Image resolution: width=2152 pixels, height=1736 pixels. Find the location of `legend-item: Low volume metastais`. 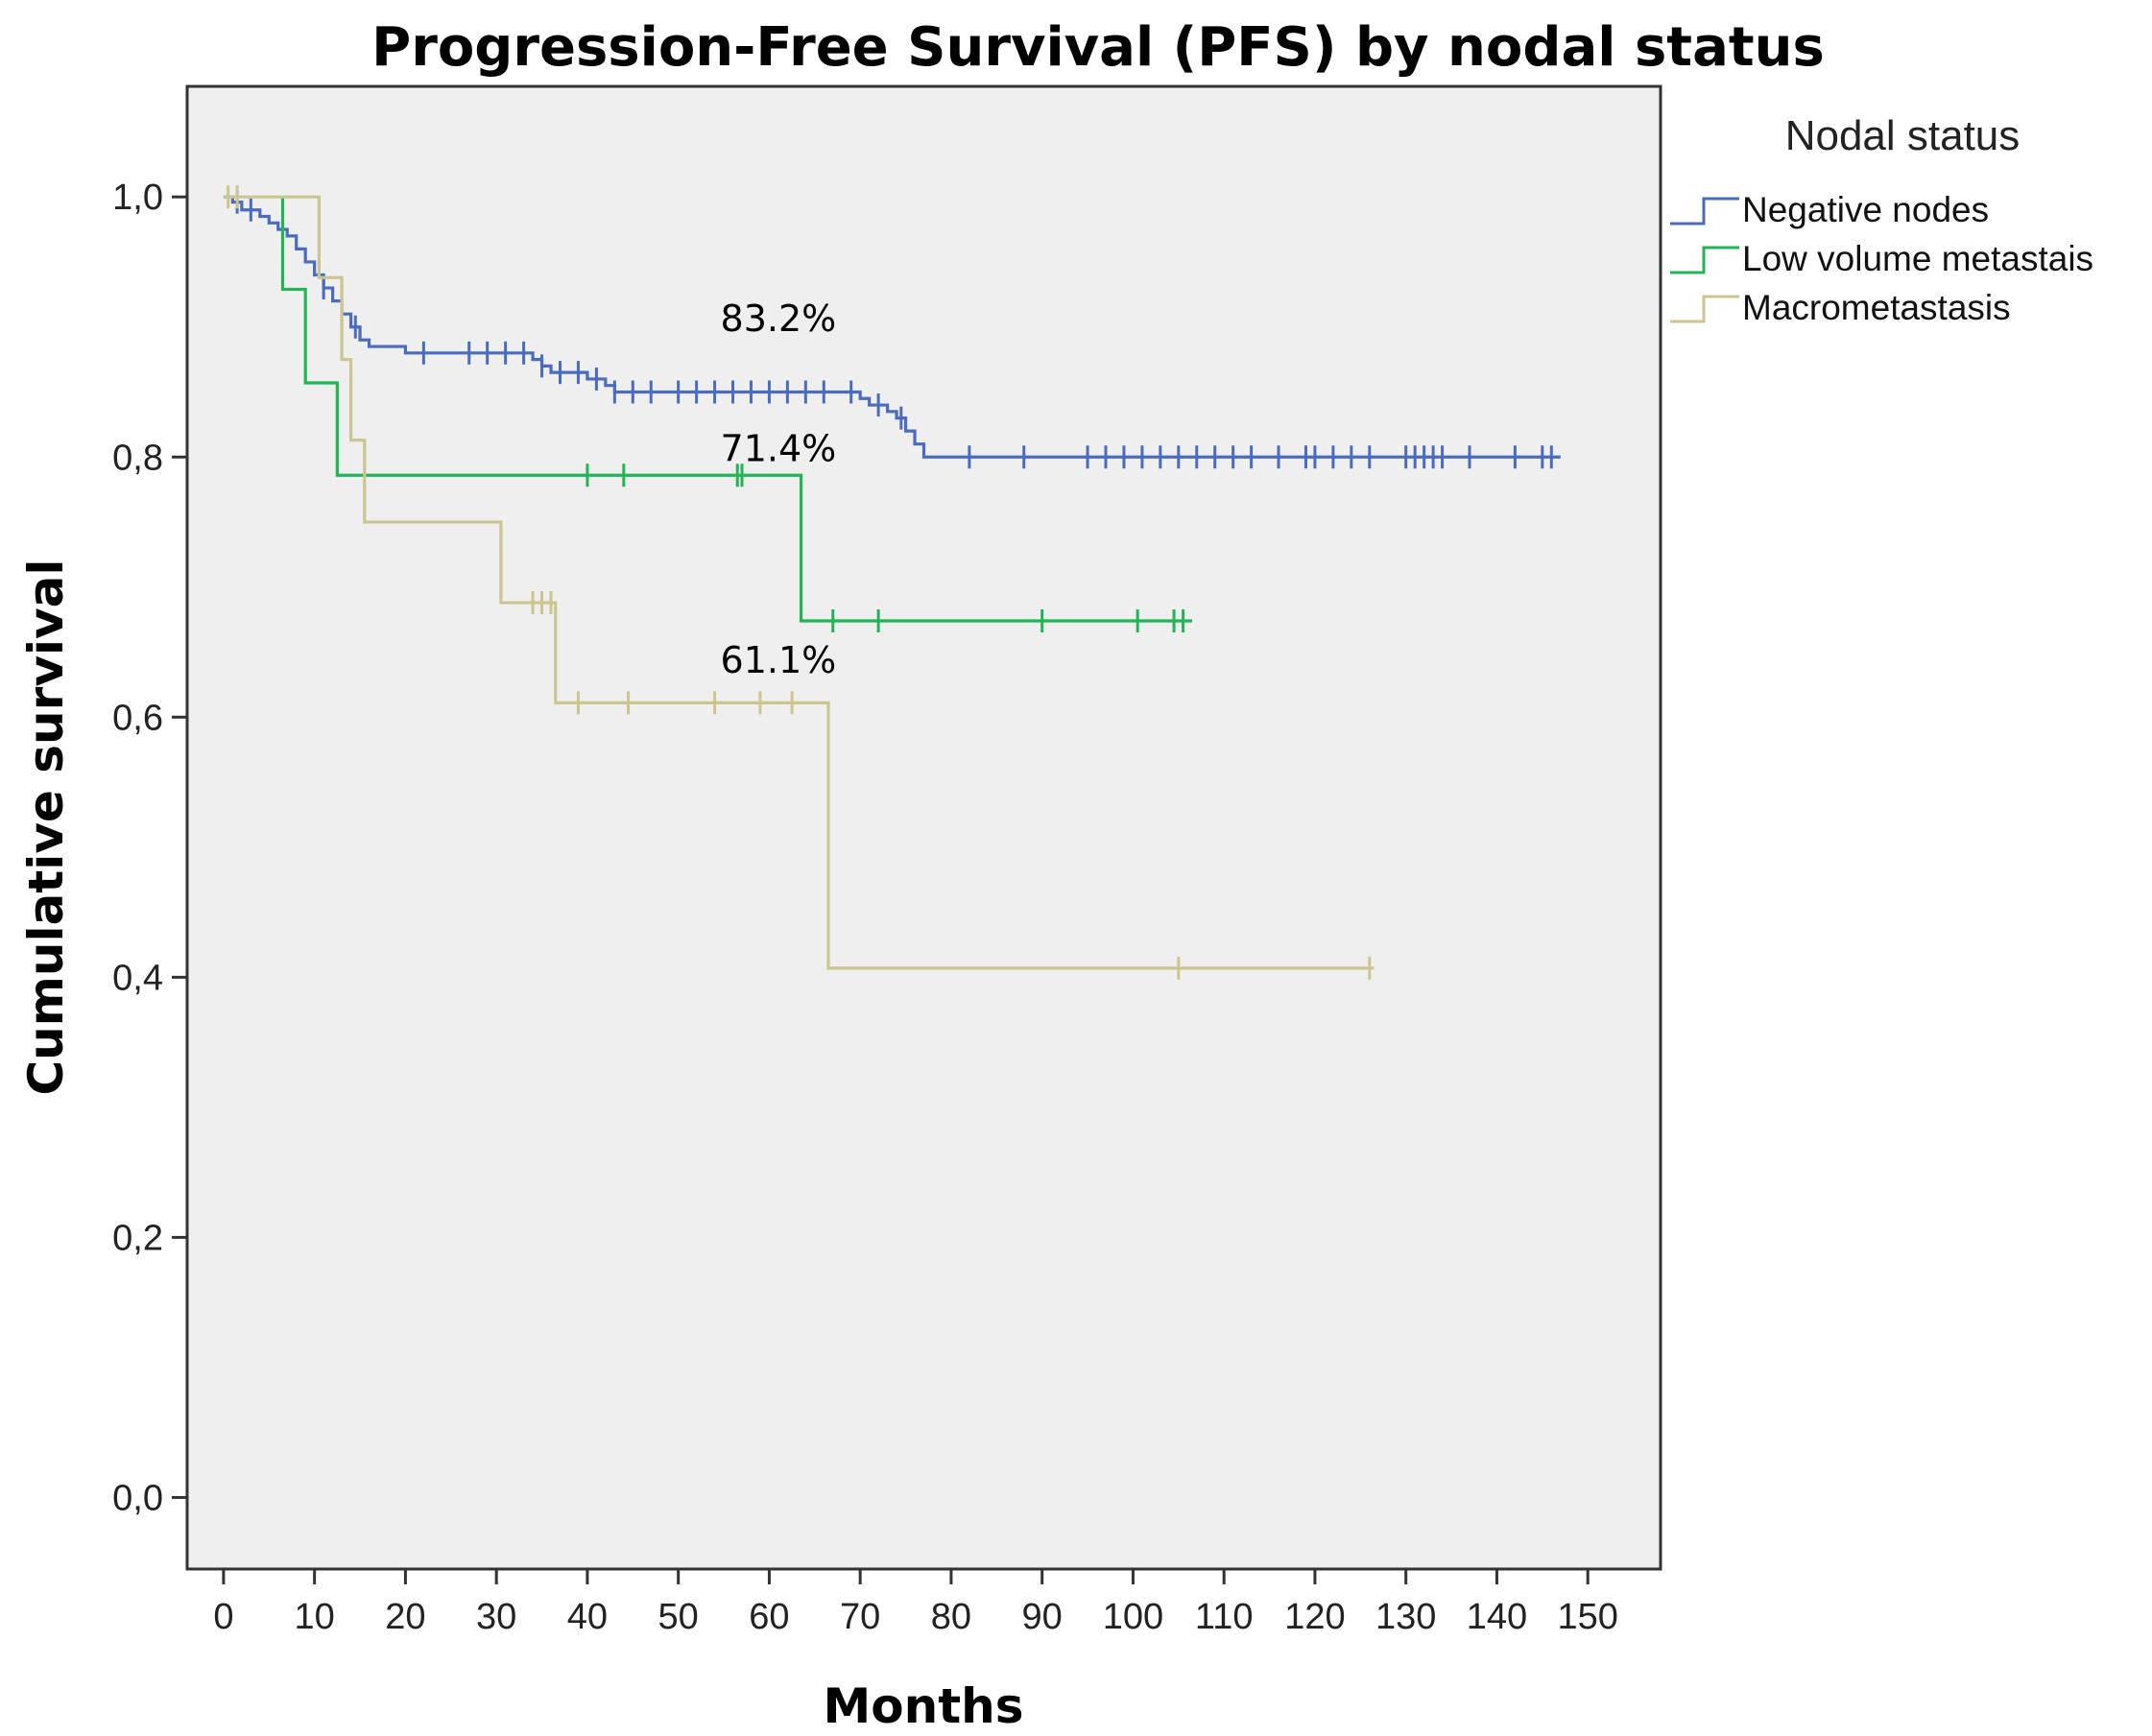

legend-item: Low volume metastais is located at coordinates (1882, 258).